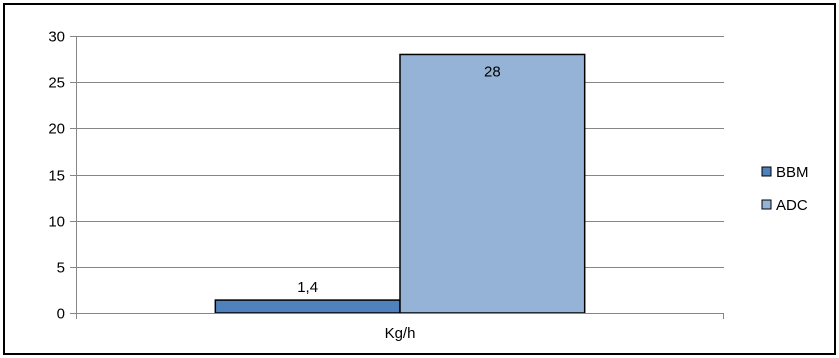 The image size is (839, 358). I want to click on legend-swatch-bbm, so click(766, 171).